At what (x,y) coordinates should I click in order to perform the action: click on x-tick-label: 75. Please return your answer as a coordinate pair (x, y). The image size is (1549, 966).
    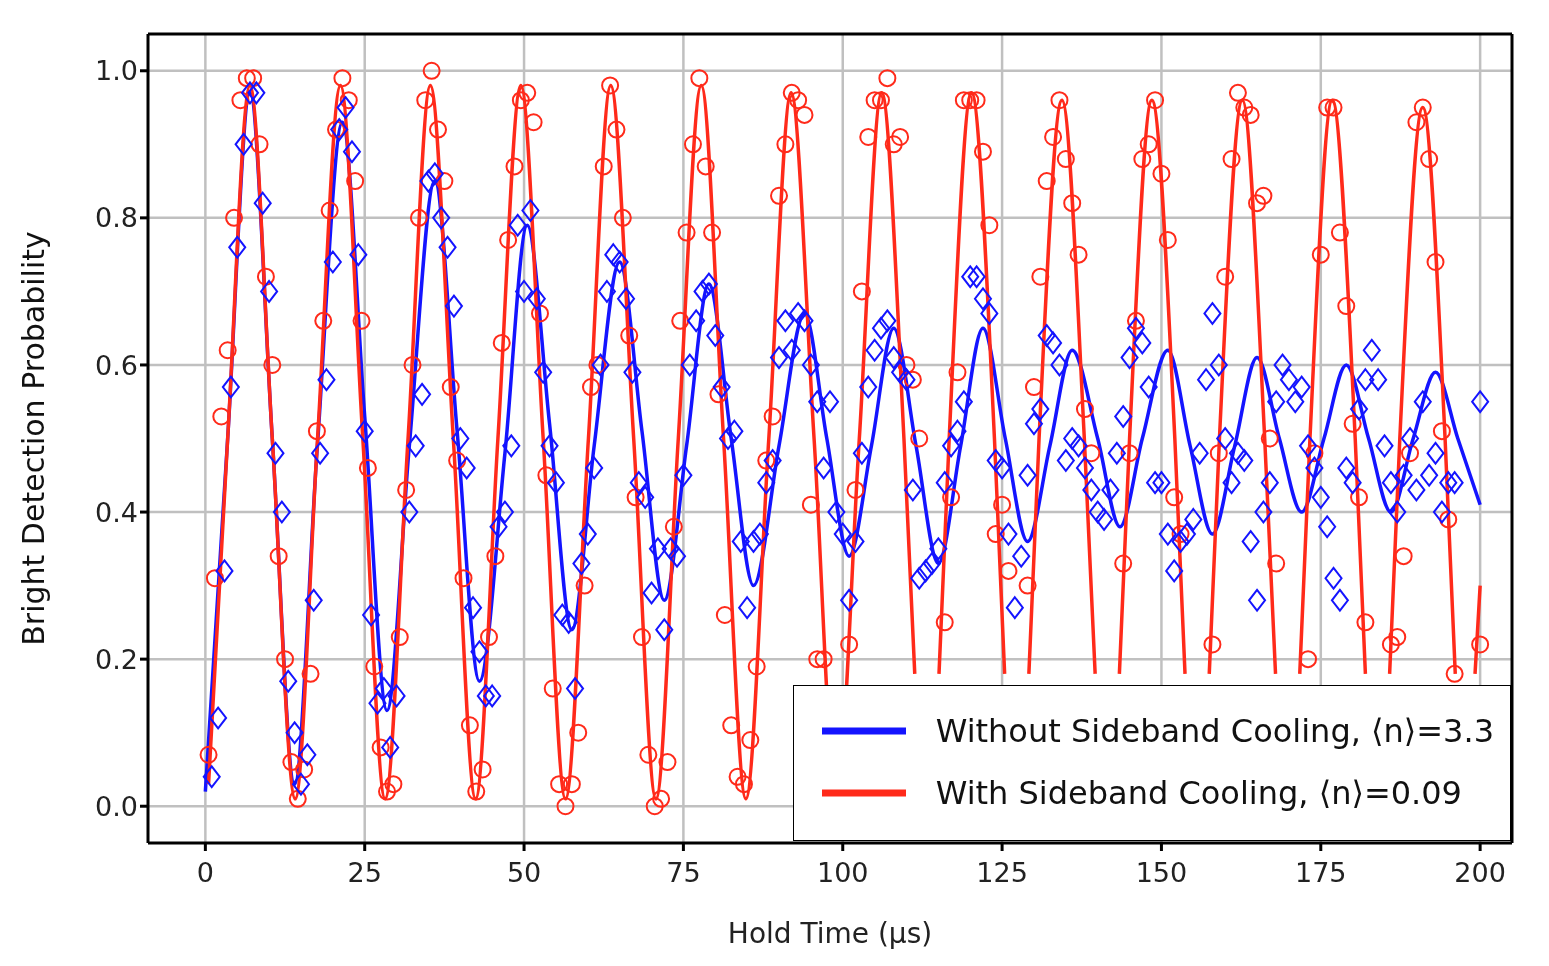
    Looking at the image, I should click on (683, 873).